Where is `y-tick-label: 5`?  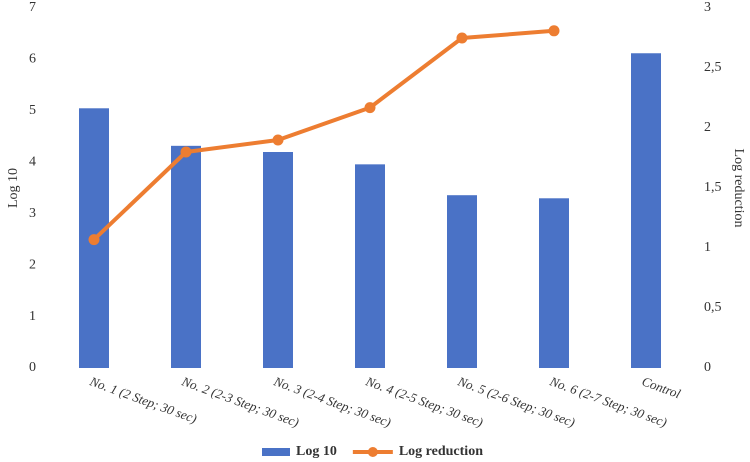
y-tick-label: 5 is located at coordinates (32, 110).